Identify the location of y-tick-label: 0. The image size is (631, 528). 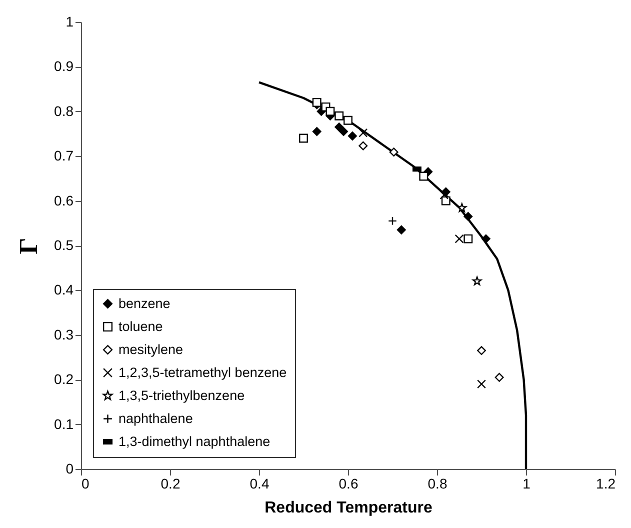
(70, 468).